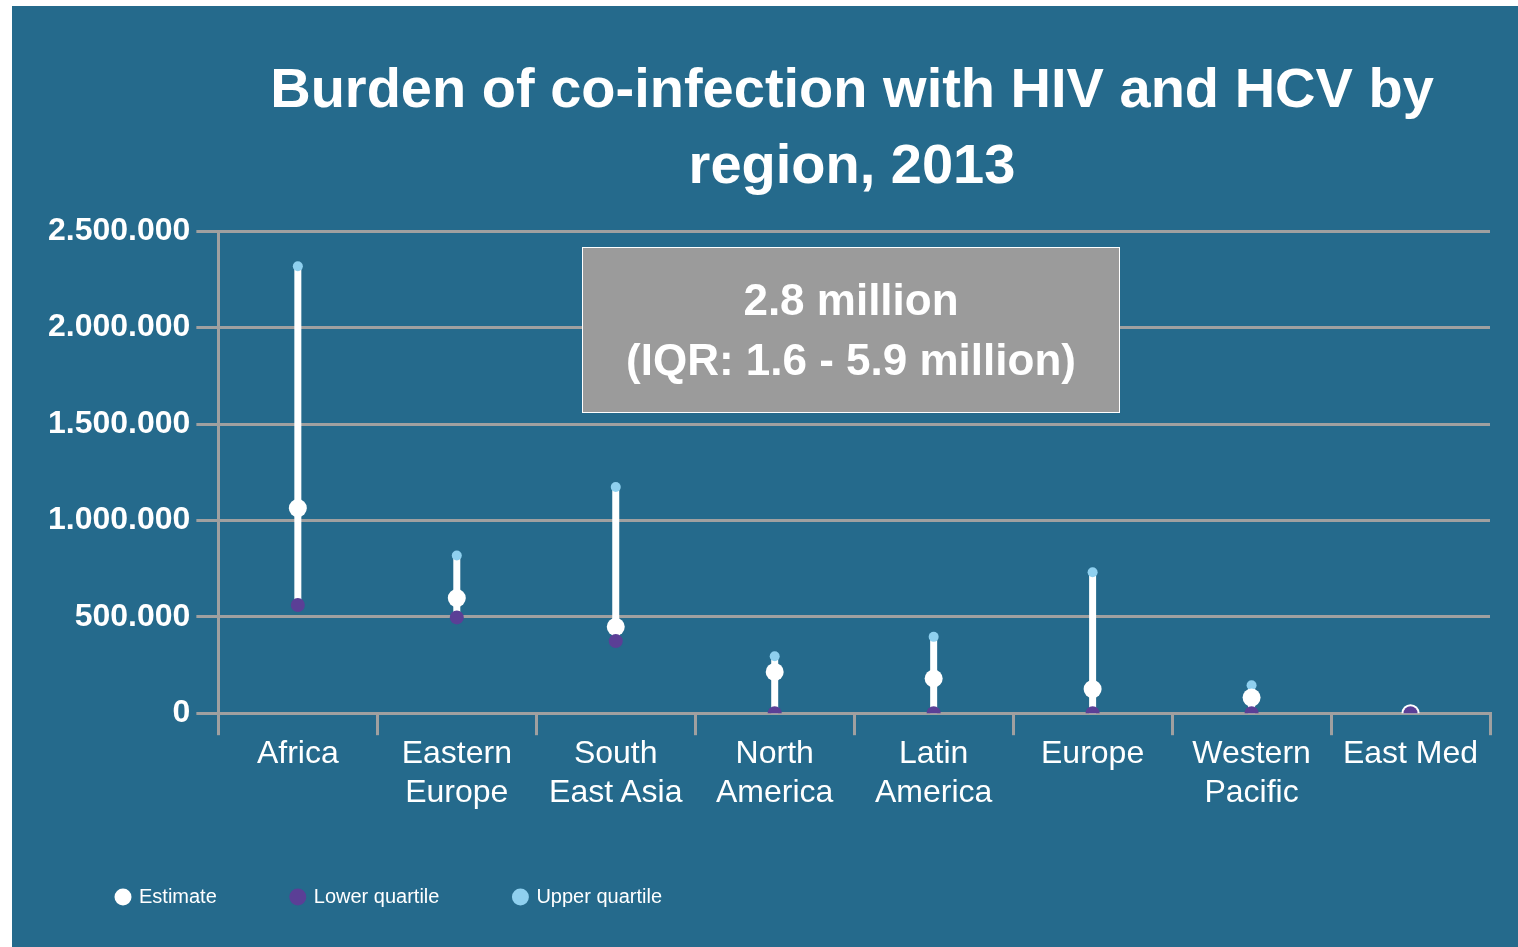 The width and height of the screenshot is (1518, 947). Describe the element at coordinates (119, 325) in the screenshot. I see `y-tick-label: 2.000.000` at that location.